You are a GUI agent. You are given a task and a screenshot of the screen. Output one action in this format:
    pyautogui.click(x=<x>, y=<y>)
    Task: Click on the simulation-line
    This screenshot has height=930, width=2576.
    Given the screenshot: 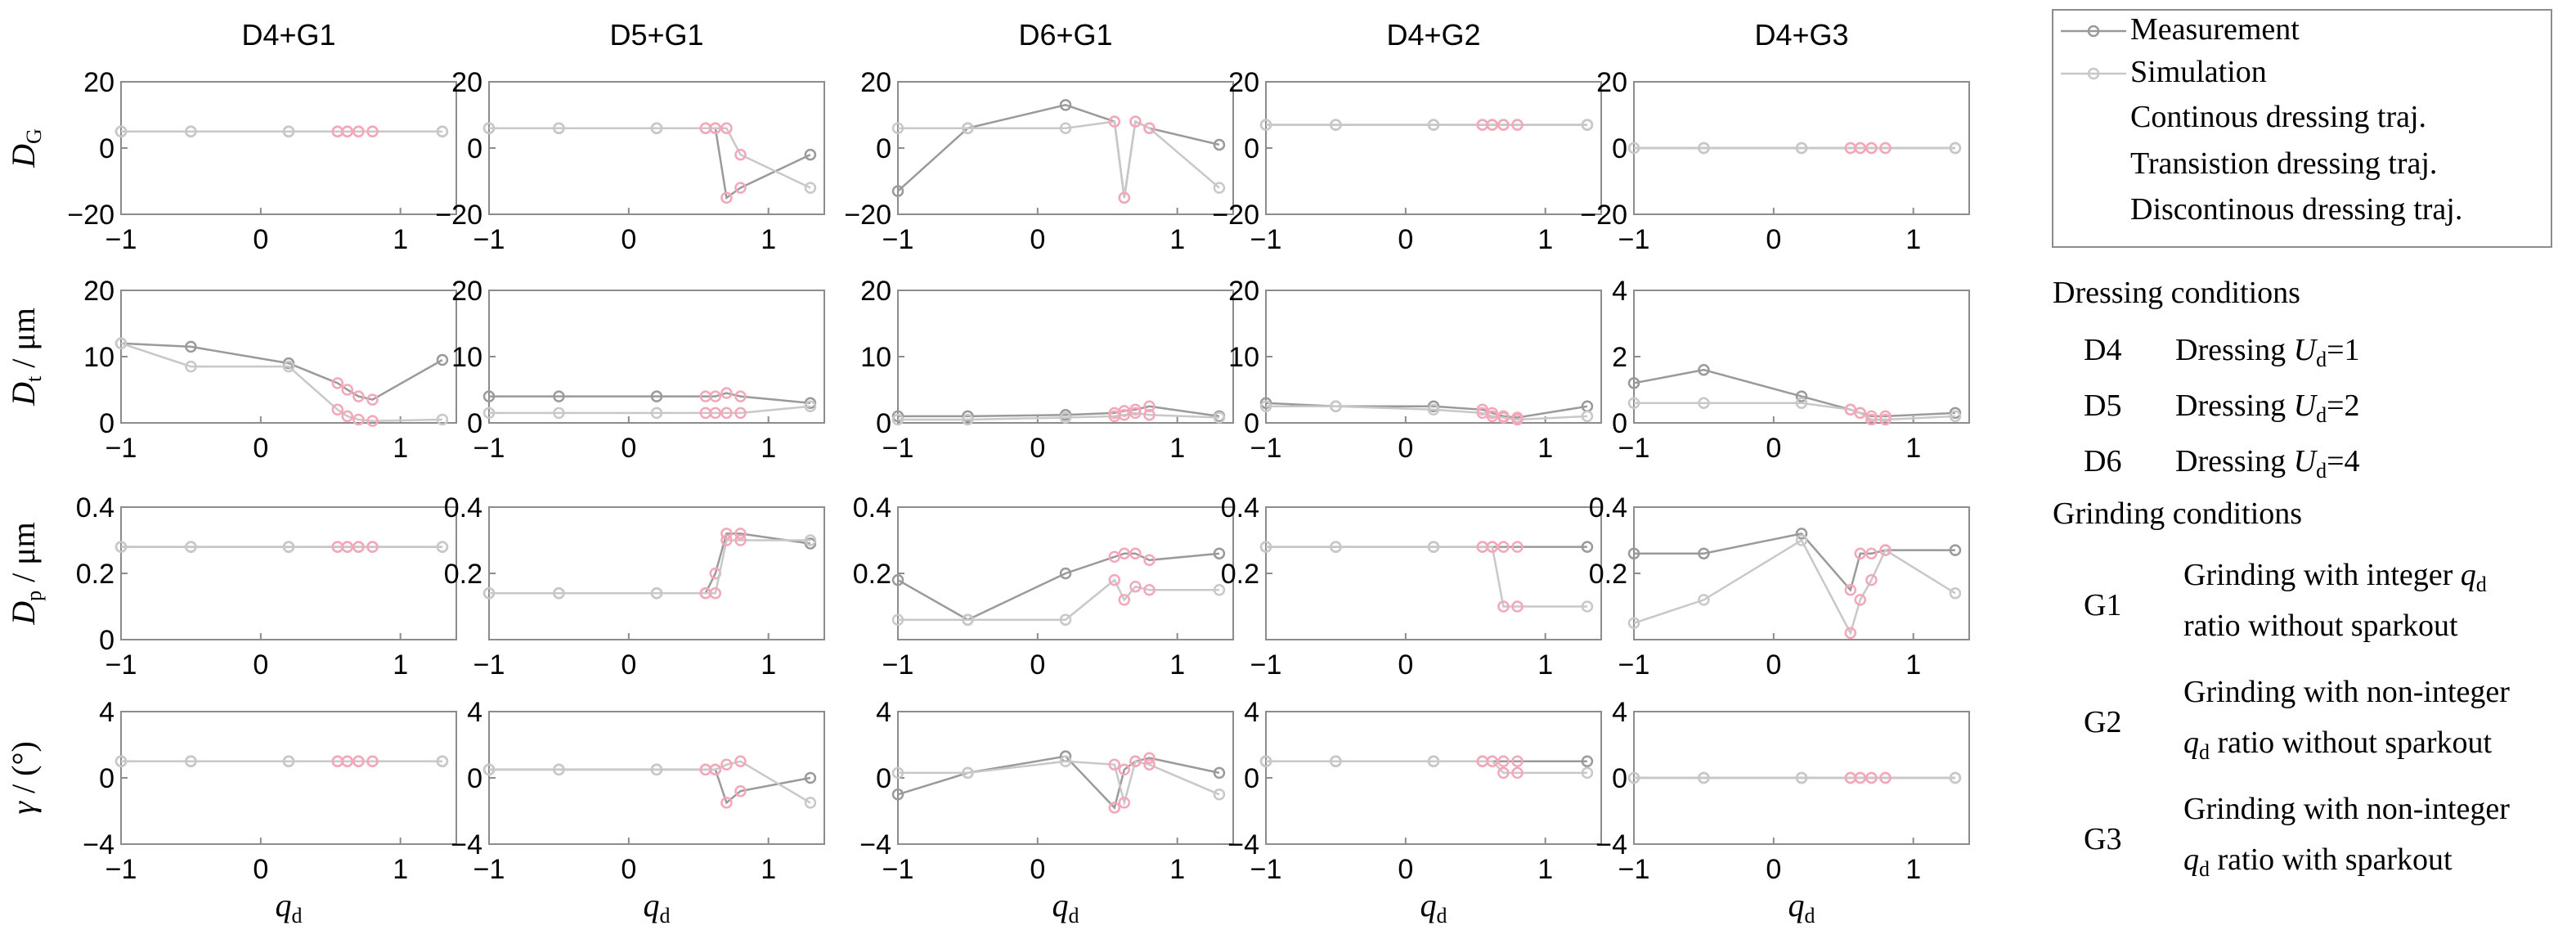 What is the action you would take?
    pyautogui.click(x=1059, y=158)
    